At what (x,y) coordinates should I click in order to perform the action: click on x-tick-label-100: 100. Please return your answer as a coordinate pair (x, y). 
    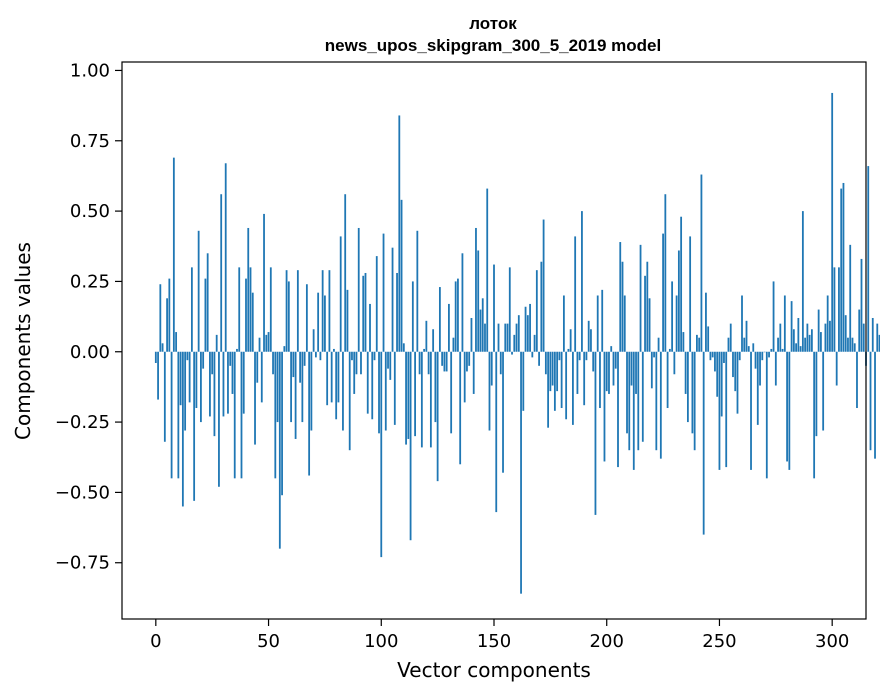
    Looking at the image, I should click on (381, 641).